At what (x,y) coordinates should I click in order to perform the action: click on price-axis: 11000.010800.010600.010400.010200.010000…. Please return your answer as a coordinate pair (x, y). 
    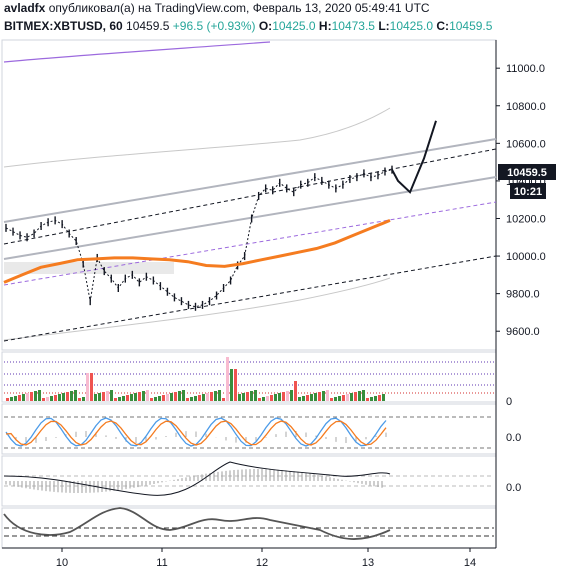
    Looking at the image, I should click on (521, 200).